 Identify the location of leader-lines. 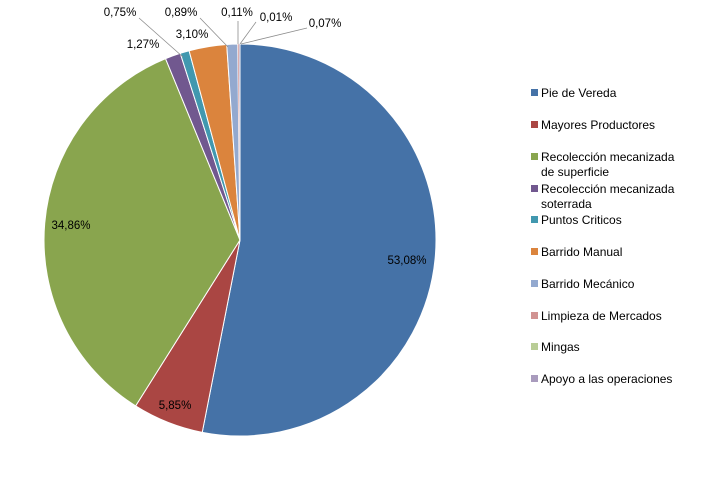
(223, 37).